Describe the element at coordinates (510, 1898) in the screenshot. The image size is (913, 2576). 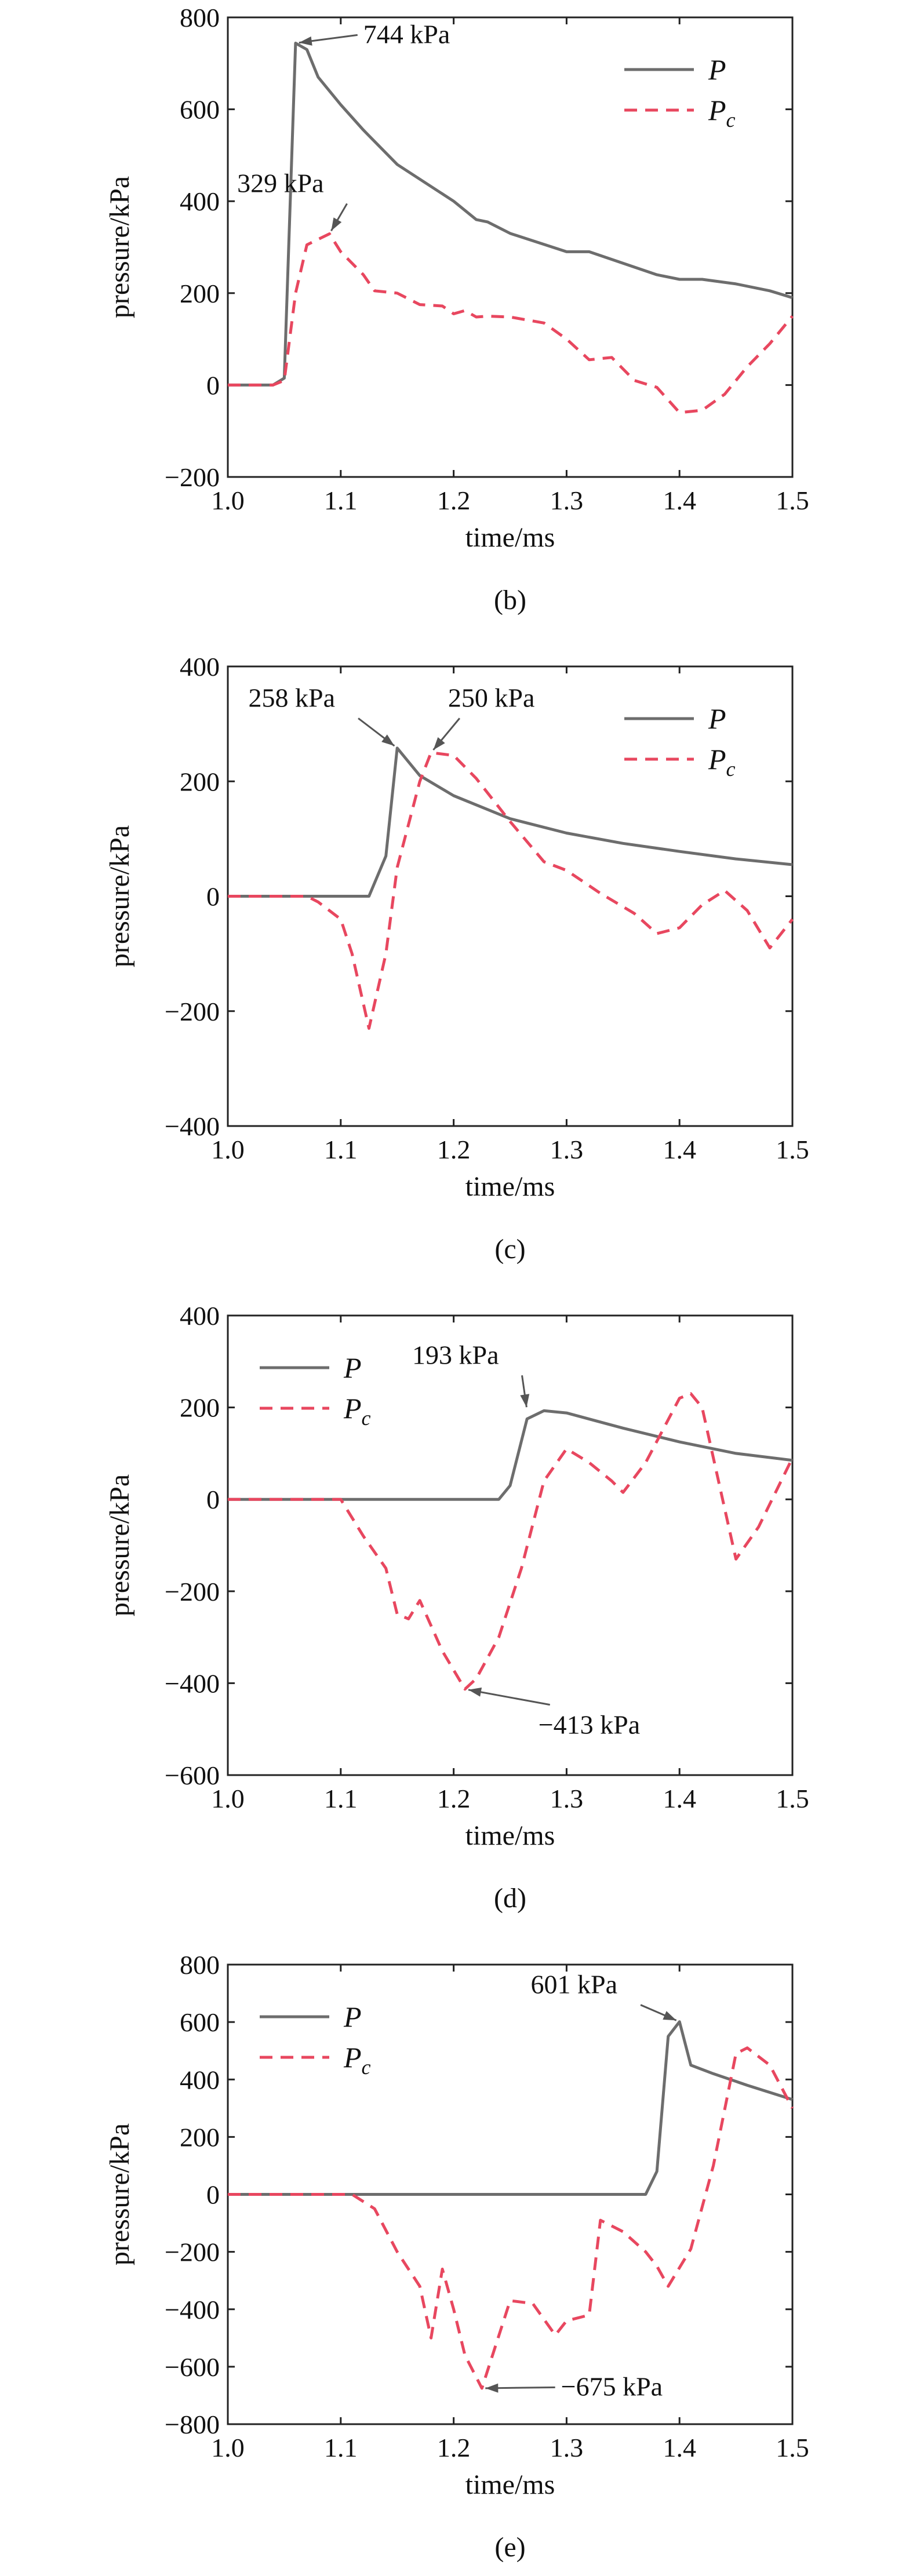
I see `panel-caption: (d)` at that location.